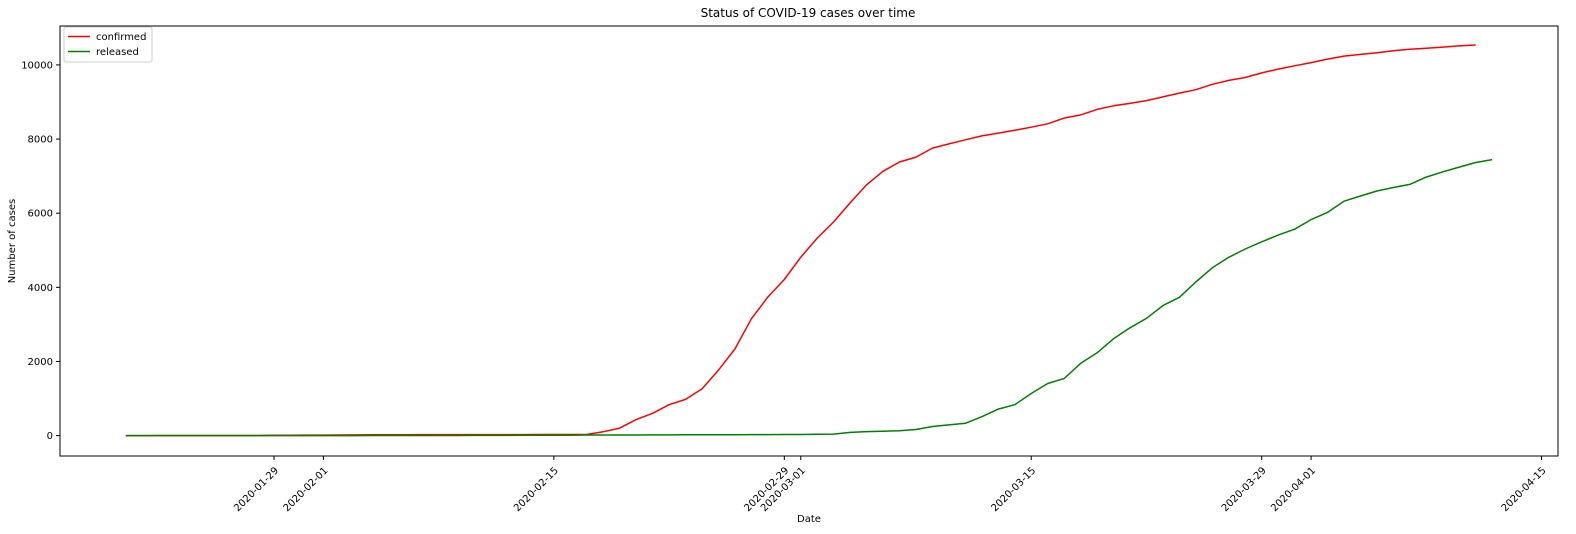 This screenshot has width=1576, height=534. Describe the element at coordinates (1524, 489) in the screenshot. I see `x-tick-label: 2020-04-15` at that location.